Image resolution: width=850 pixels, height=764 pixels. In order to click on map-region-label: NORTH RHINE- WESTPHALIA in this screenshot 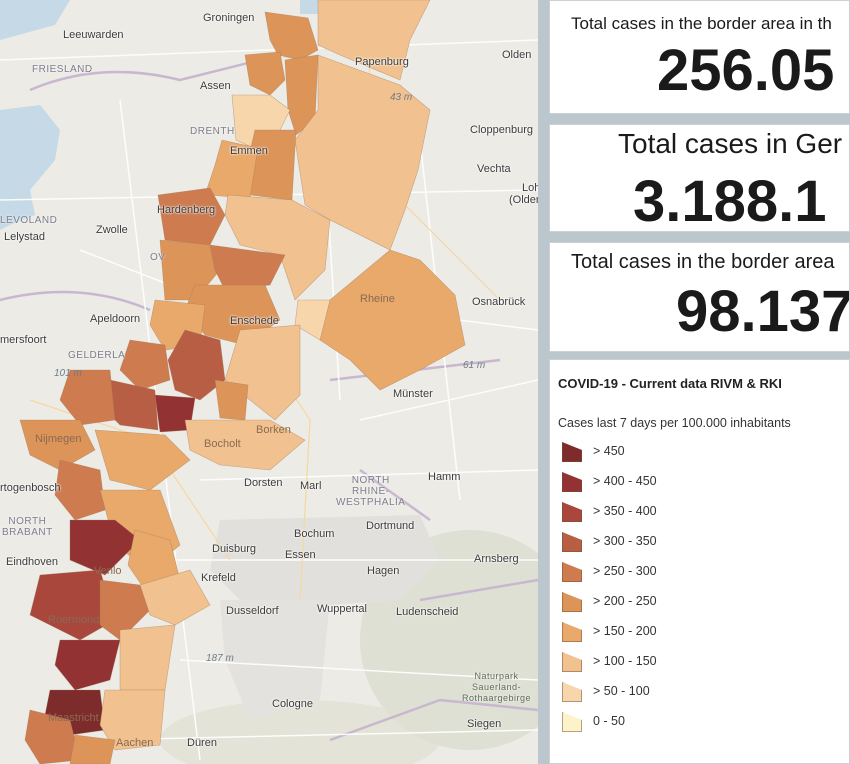, I will do `click(371, 491)`.